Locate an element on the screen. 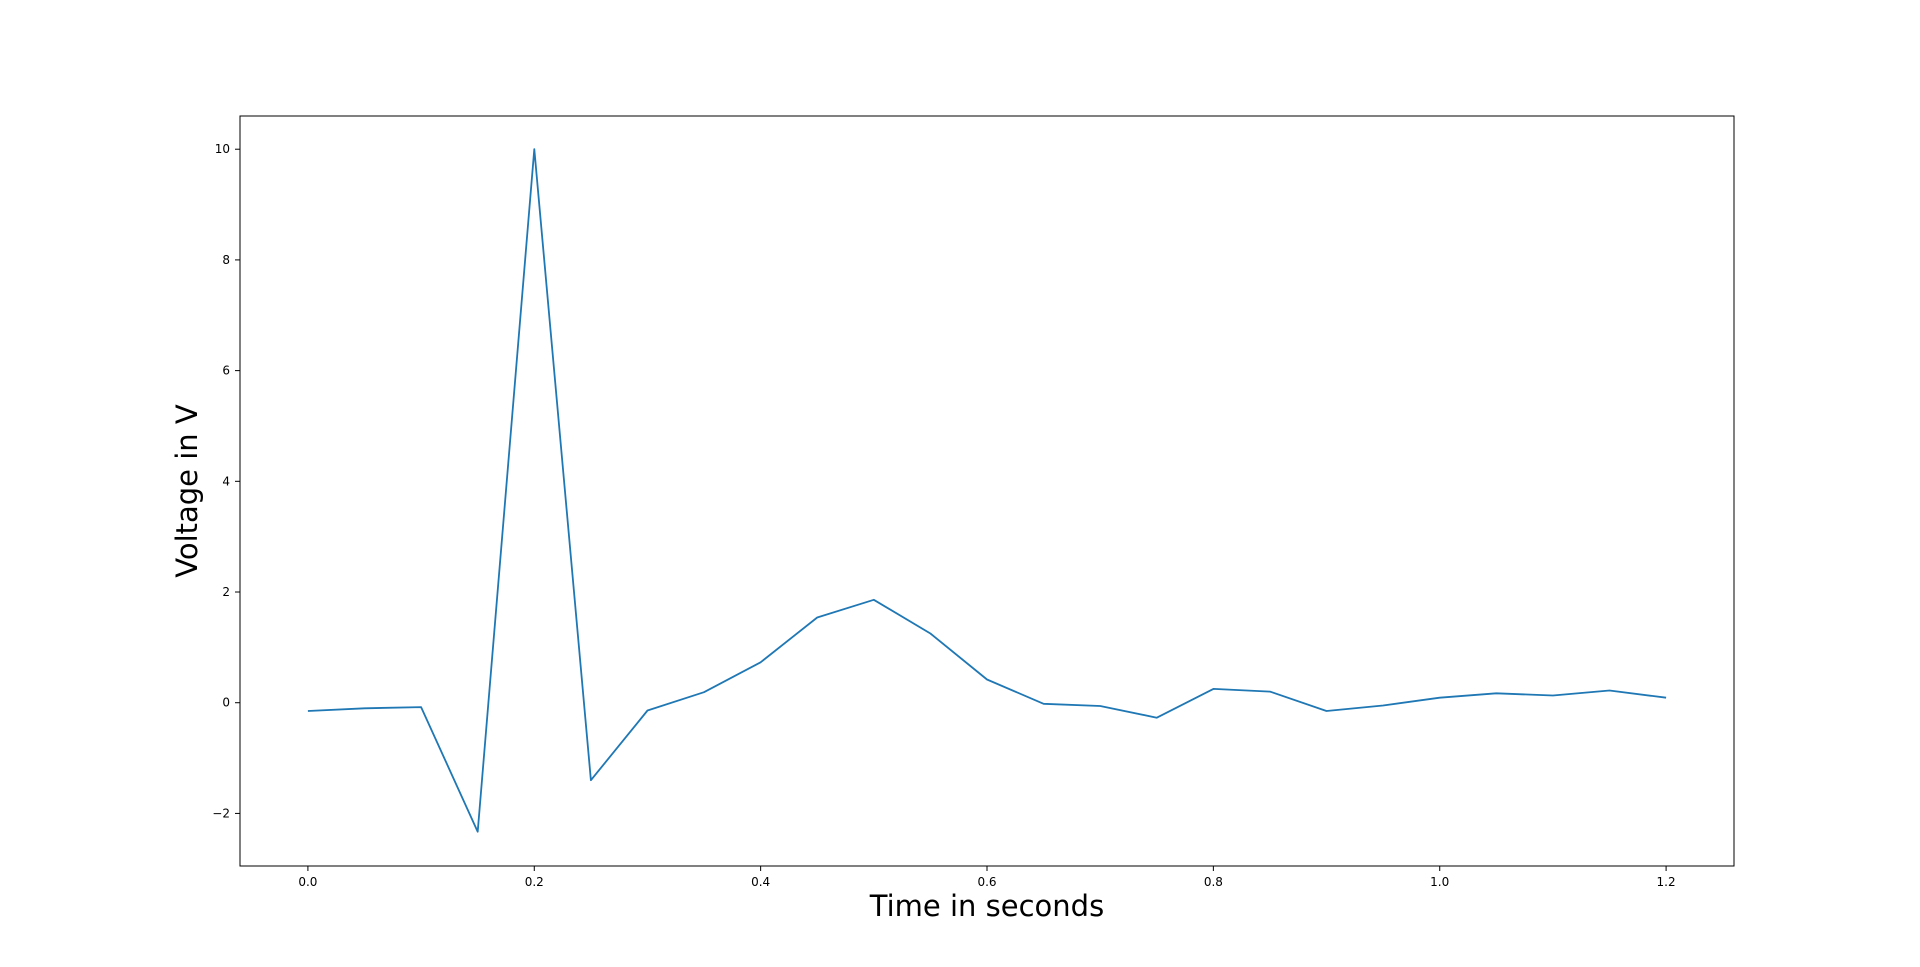 The image size is (1920, 967). x-tick-label: 0.8 is located at coordinates (1213, 882).